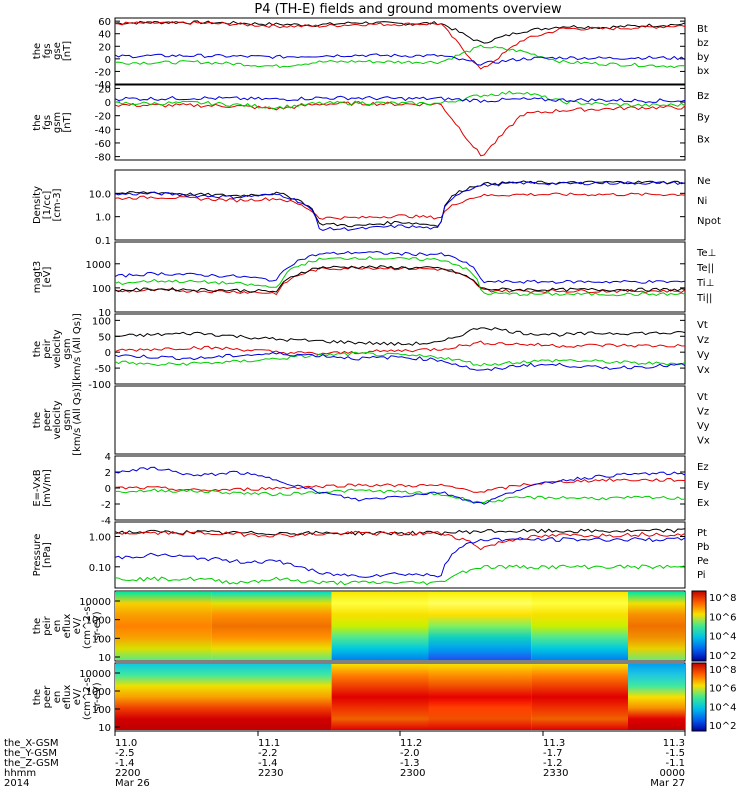 Image resolution: width=750 pixels, height=800 pixels. I want to click on y-tick-label: 50, so click(104, 337).